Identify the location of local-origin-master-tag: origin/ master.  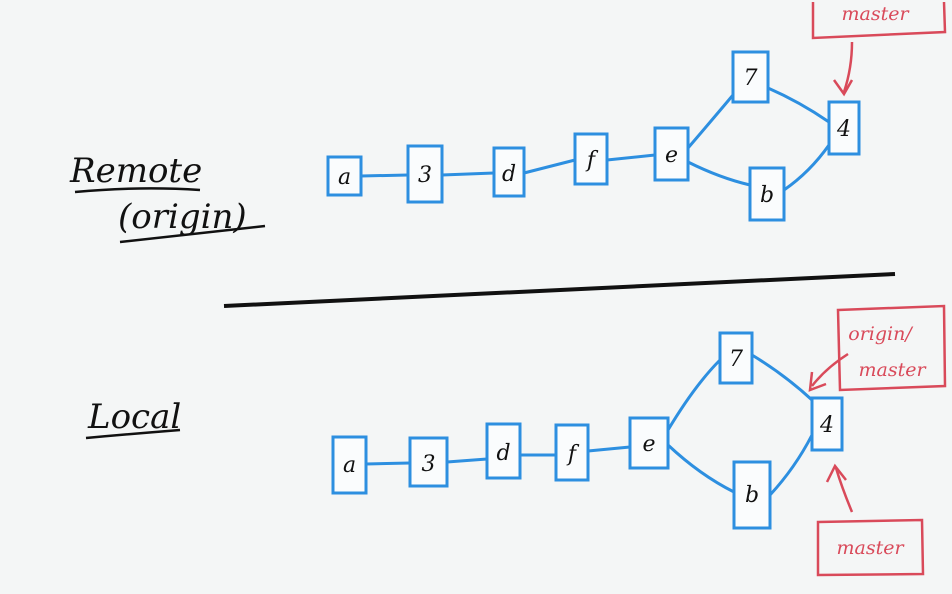
(877, 348).